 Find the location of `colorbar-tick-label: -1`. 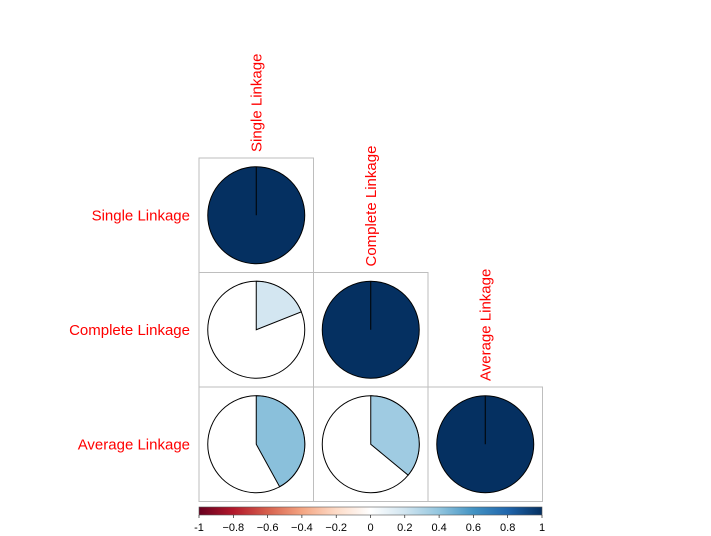

colorbar-tick-label: -1 is located at coordinates (199, 528).